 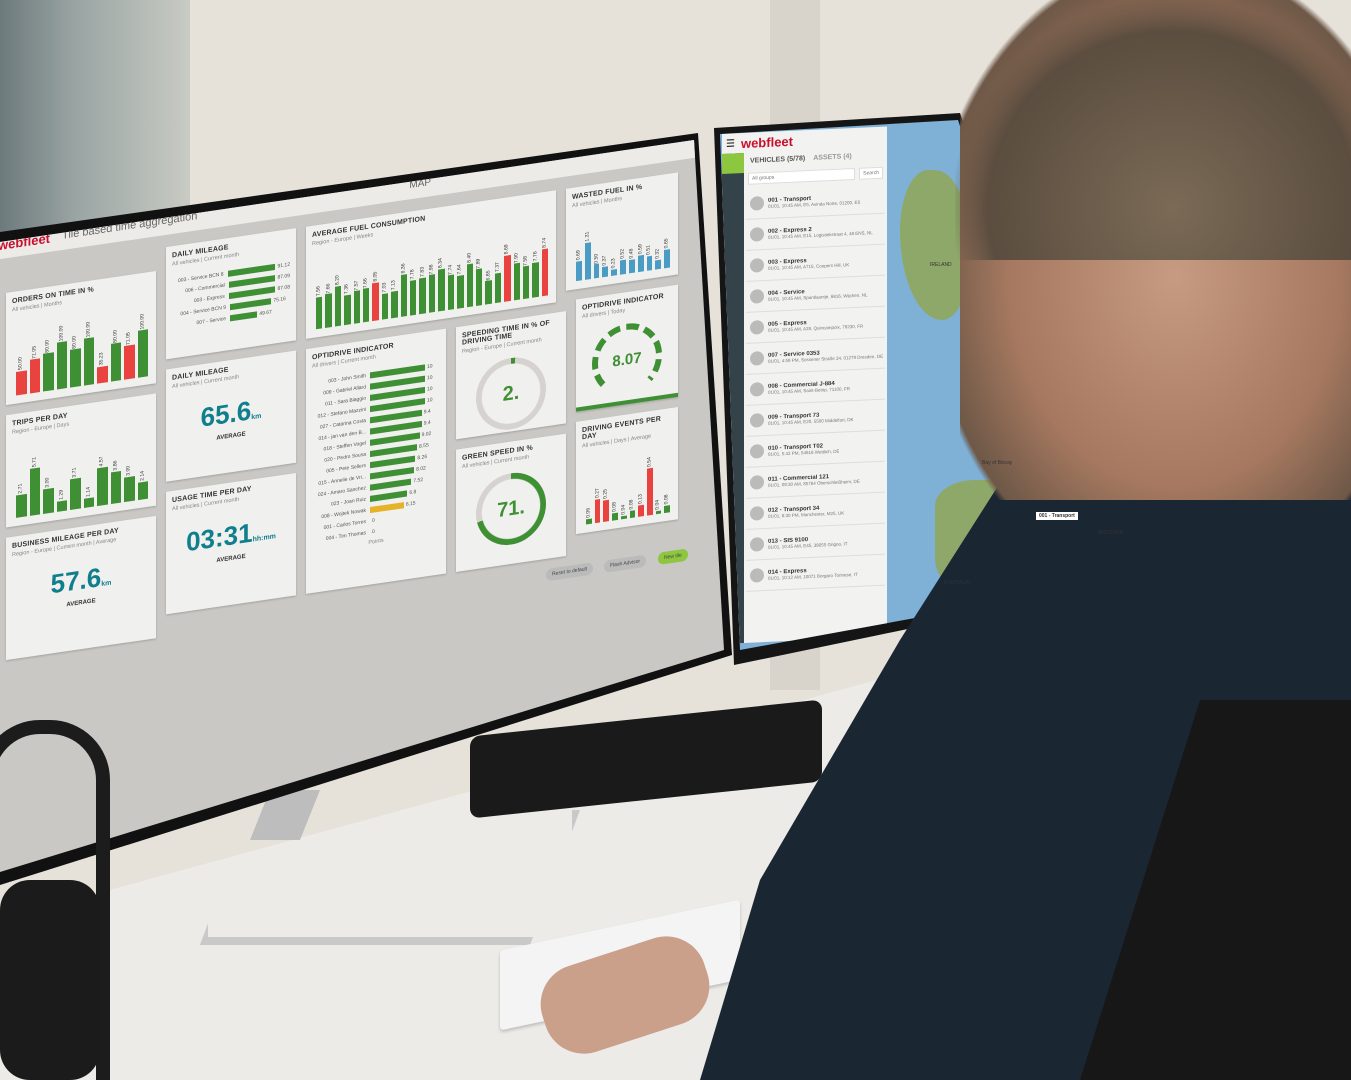 What do you see at coordinates (129, 484) in the screenshot?
I see `chart-bar: 3.00` at bounding box center [129, 484].